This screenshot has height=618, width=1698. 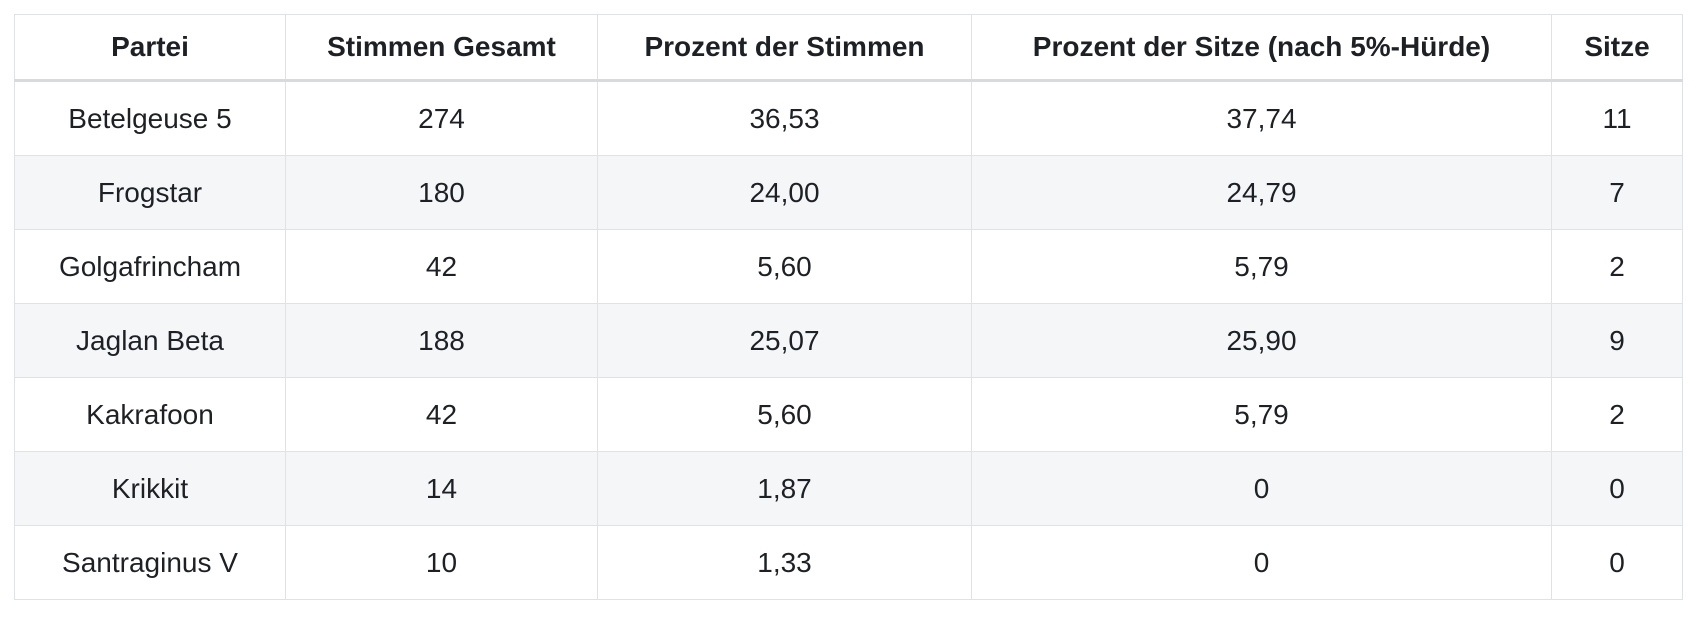 I want to click on column-header-stimmen-gesamt: Stimmen Gesamt, so click(x=441, y=48).